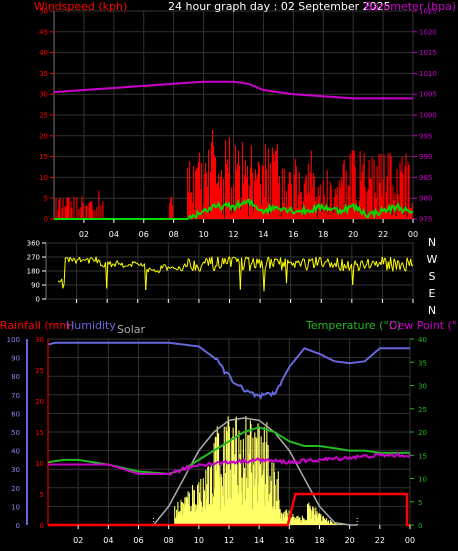 The width and height of the screenshot is (458, 551). I want to click on wind-tick-label: 5, so click(46, 199).